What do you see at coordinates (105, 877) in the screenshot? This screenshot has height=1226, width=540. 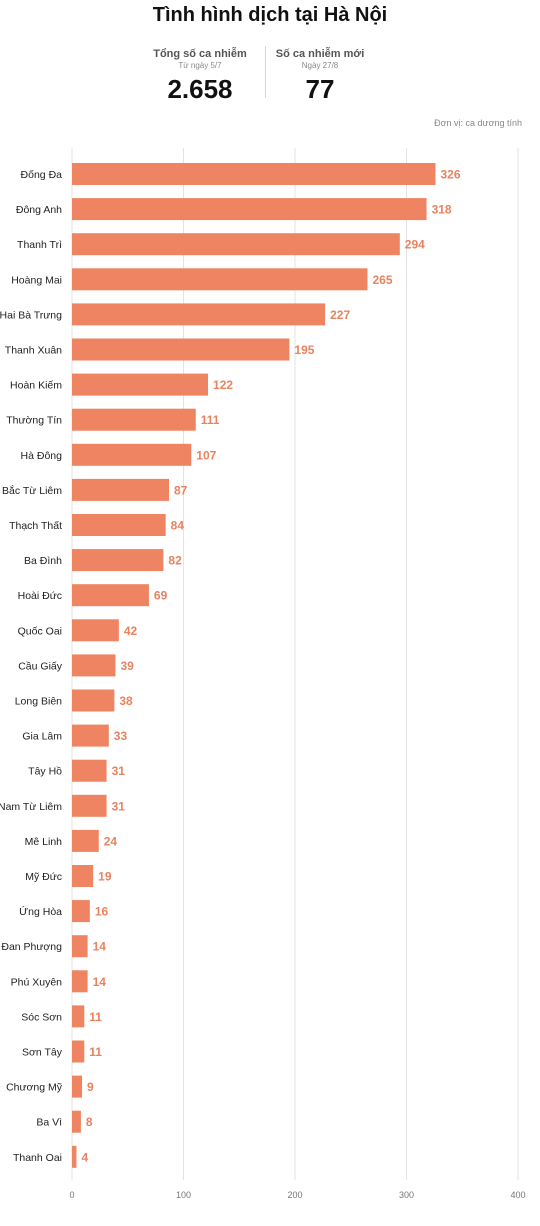 I see `value-label: 19` at bounding box center [105, 877].